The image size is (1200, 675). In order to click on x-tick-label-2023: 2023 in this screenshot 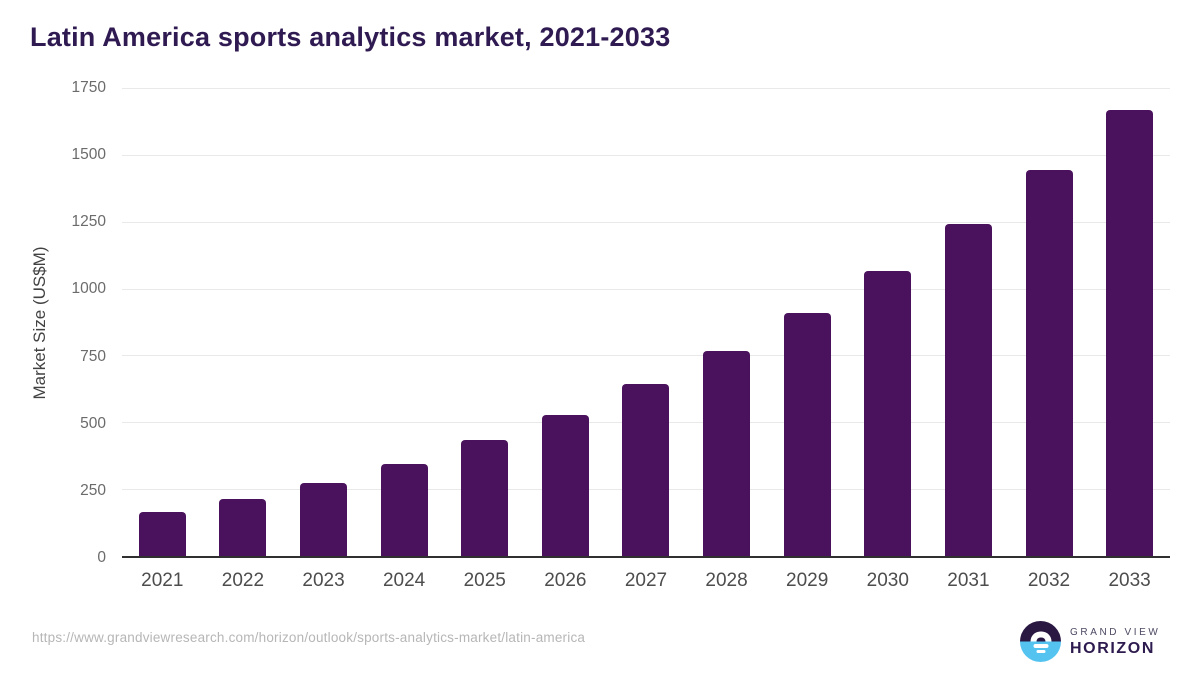, I will do `click(323, 580)`.